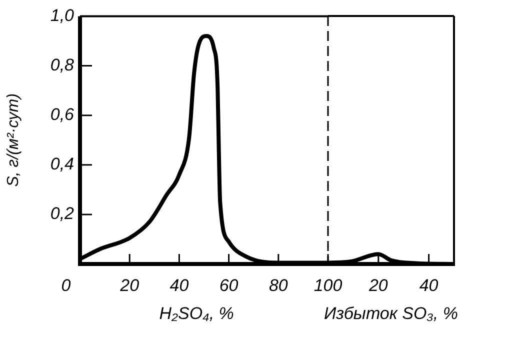  Describe the element at coordinates (62, 114) in the screenshot. I see `y-tick-label: 0,6` at that location.